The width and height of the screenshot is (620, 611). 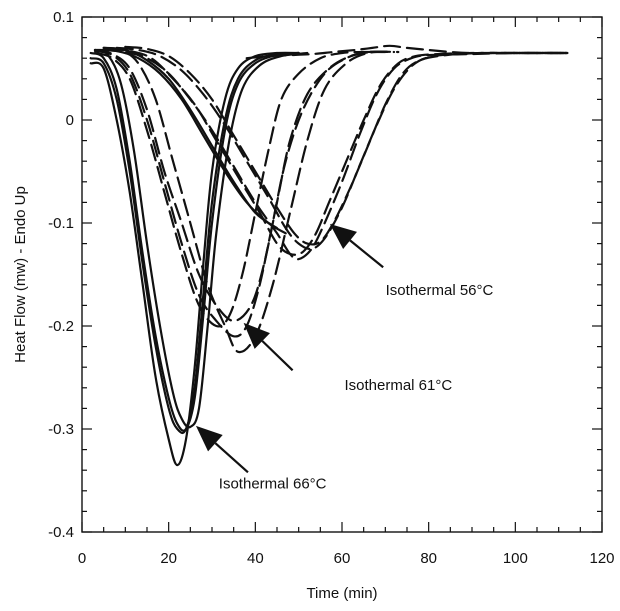 I want to click on y-tick-label: -0.2, so click(x=61, y=326).